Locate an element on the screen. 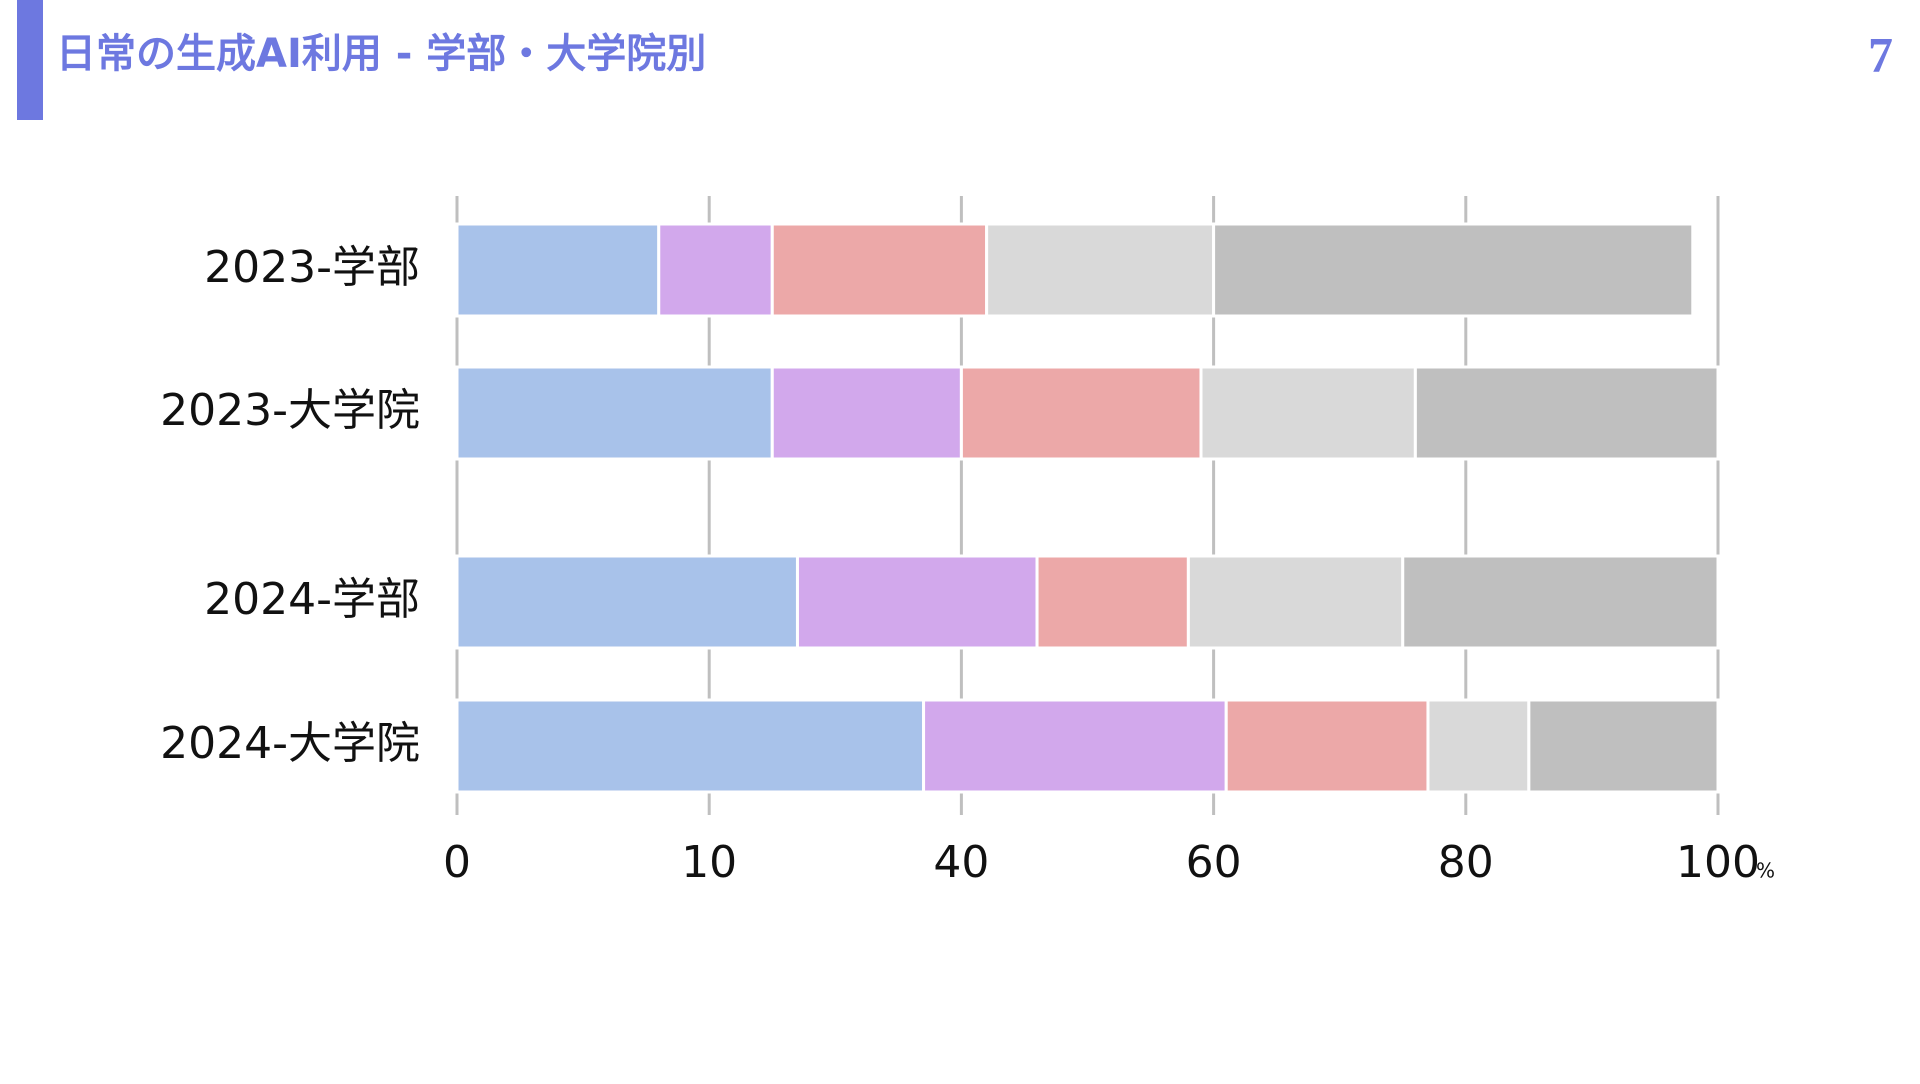 Image resolution: width=1920 pixels, height=1084 pixels. x-tick-label: 40 is located at coordinates (961, 862).